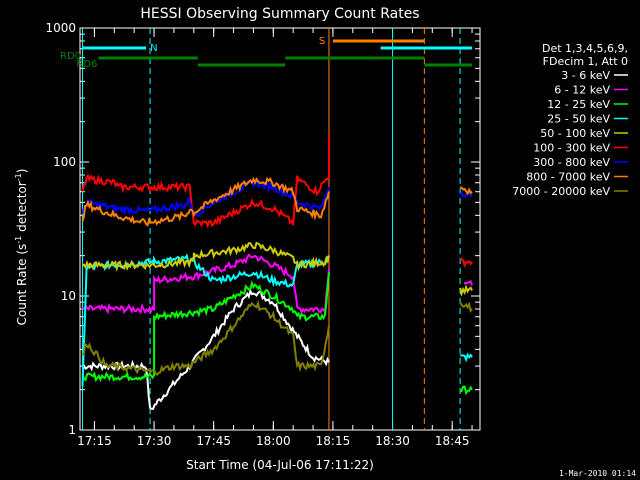  I want to click on legend-entry-label: 6 - 12 keV, so click(582, 90).